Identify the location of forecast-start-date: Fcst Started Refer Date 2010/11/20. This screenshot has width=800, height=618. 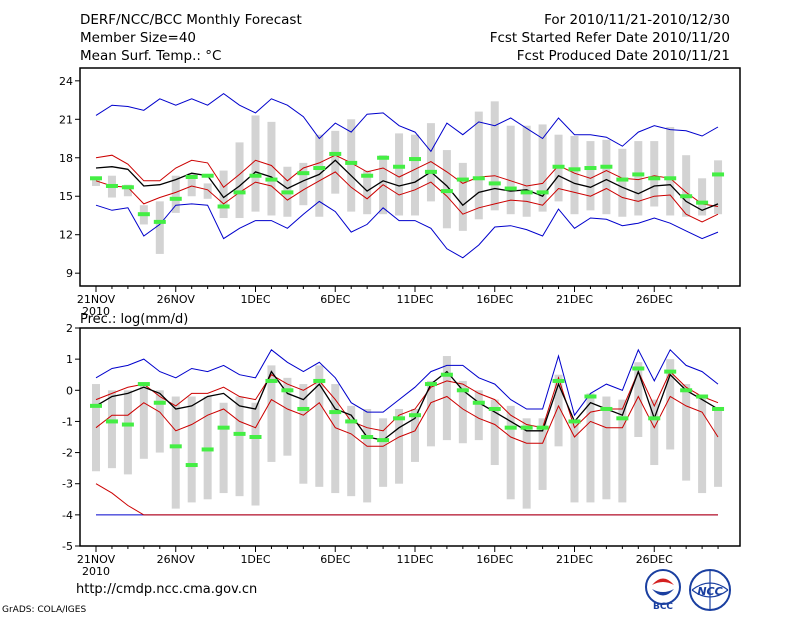
(609, 38).